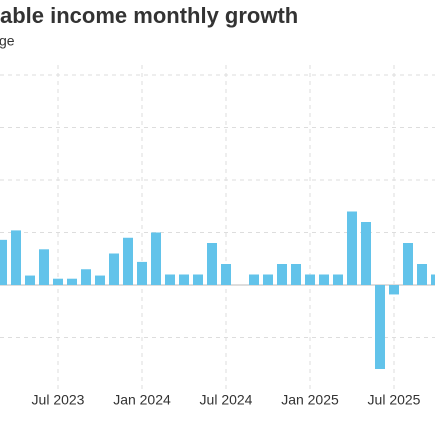 The image size is (435, 435). I want to click on chart-subtitle: ge, so click(7, 41).